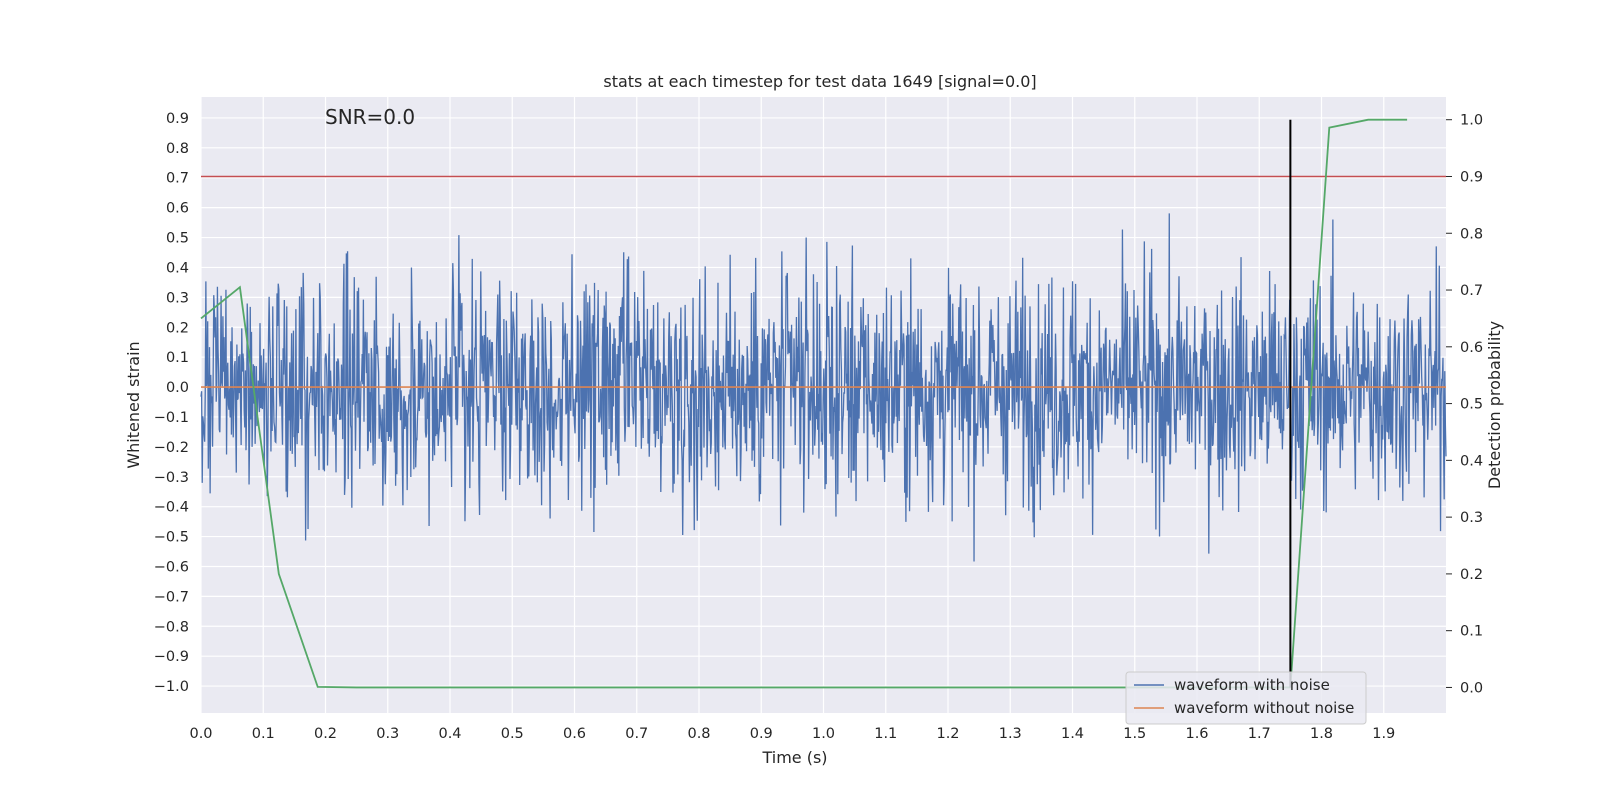 The height and width of the screenshot is (800, 1600). Describe the element at coordinates (177, 149) in the screenshot. I see `y-tick-label: 0.8` at that location.